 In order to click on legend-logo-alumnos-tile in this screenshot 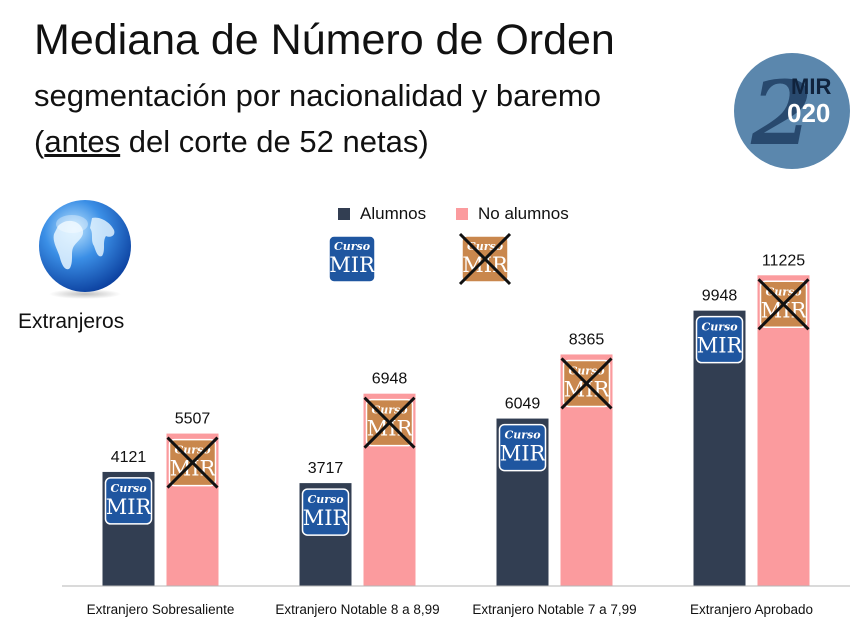, I will do `click(352, 259)`.